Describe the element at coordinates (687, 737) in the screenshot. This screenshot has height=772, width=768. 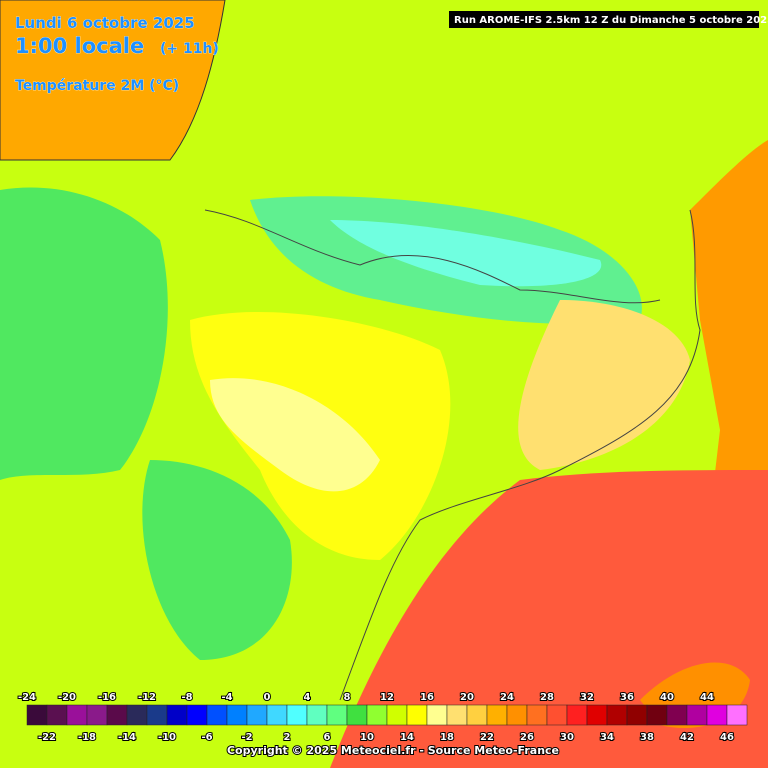
I see `legend-label: 42` at that location.